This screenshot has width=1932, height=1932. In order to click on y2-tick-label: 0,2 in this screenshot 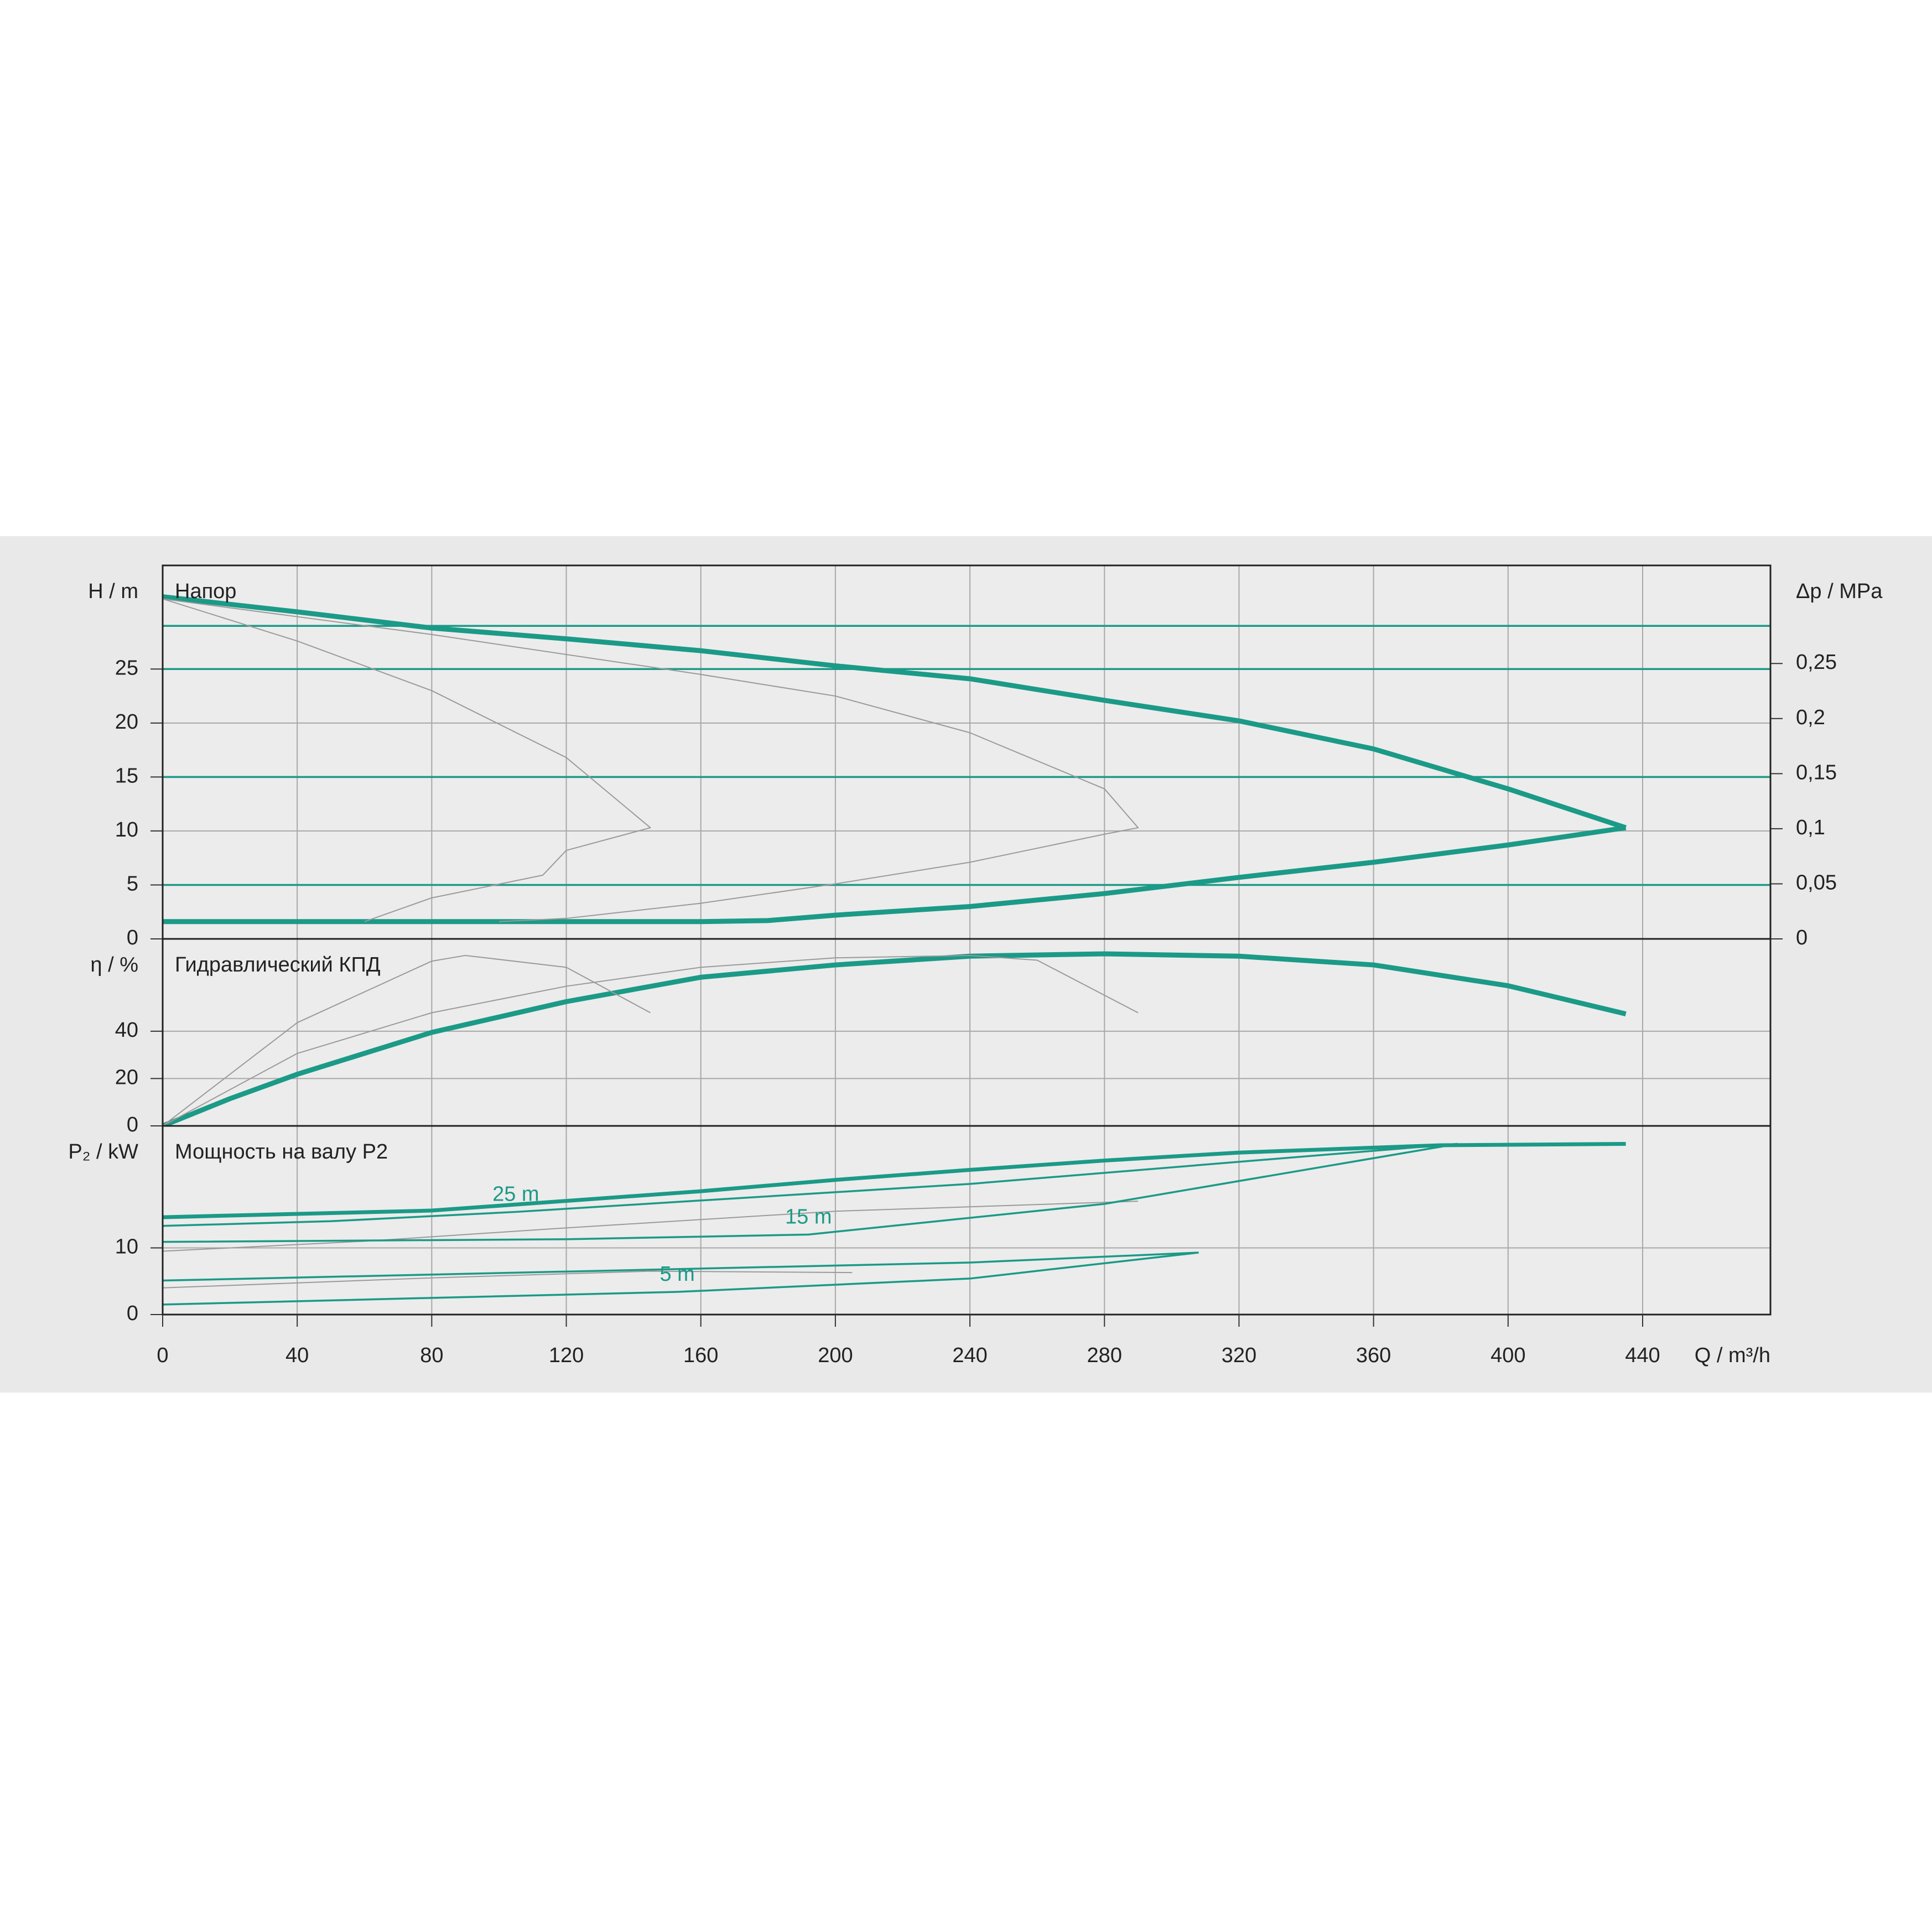, I will do `click(1811, 717)`.